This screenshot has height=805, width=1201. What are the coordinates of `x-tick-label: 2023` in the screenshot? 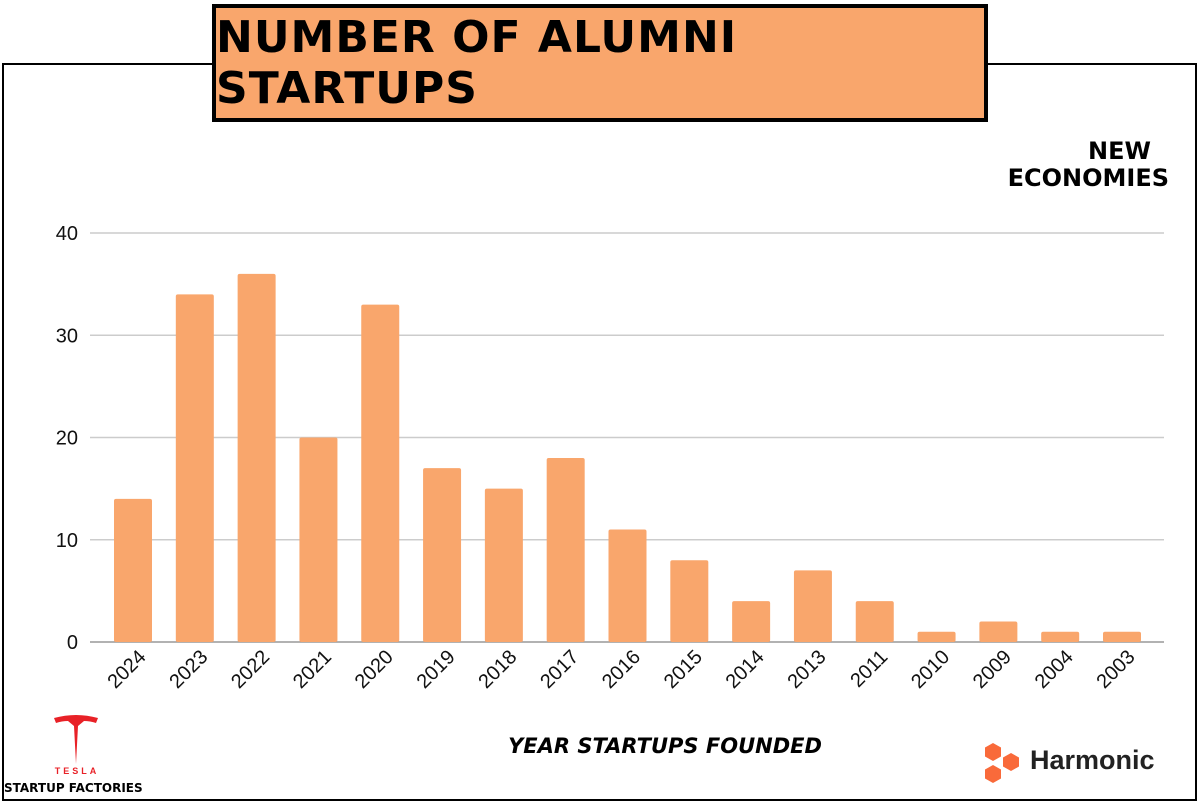 It's located at (188, 669).